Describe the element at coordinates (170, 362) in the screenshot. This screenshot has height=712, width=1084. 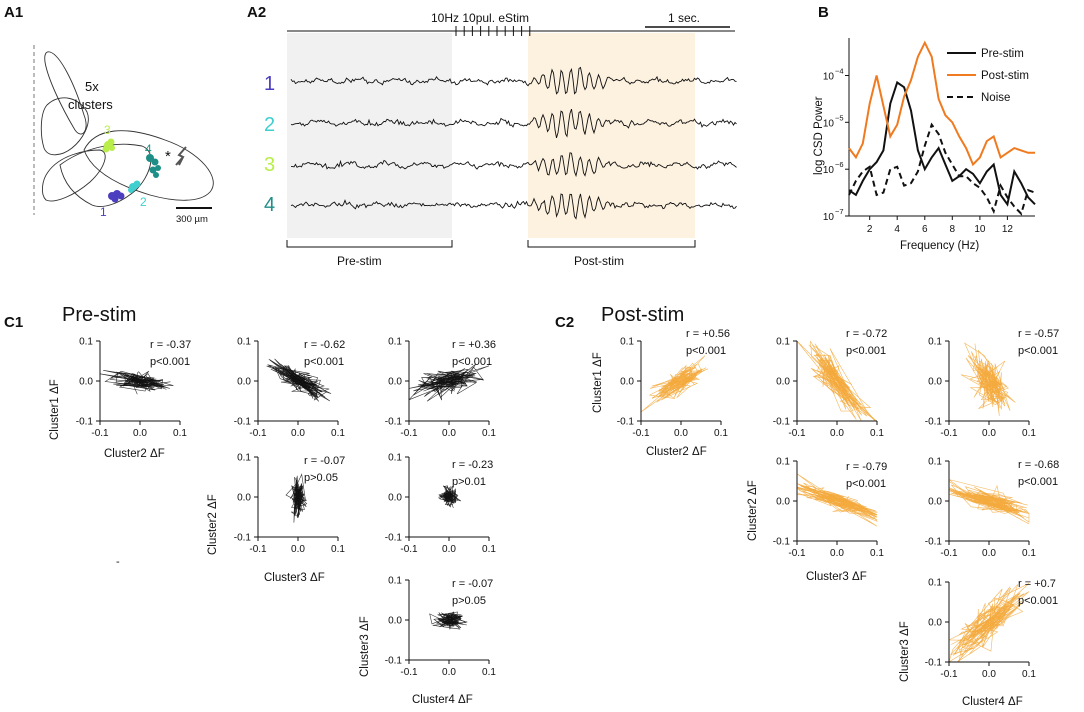
I see `c1-p-value-r1-c2: p<0.001` at that location.